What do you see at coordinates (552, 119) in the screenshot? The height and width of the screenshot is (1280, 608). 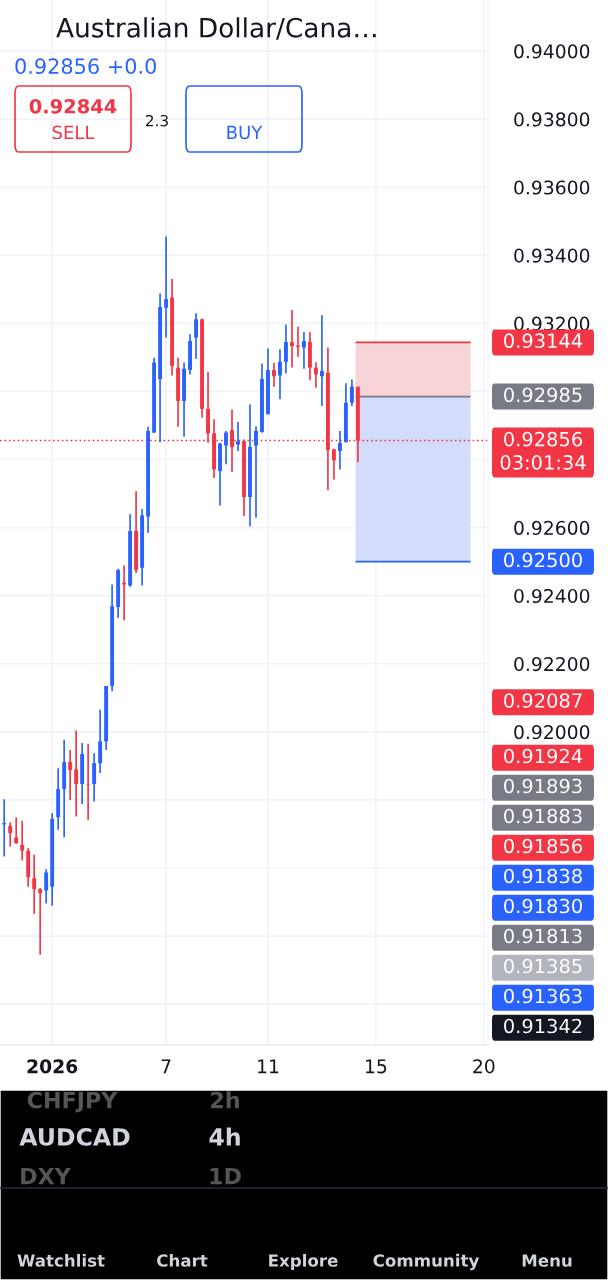 I see `y-tick-label: 0.93800` at bounding box center [552, 119].